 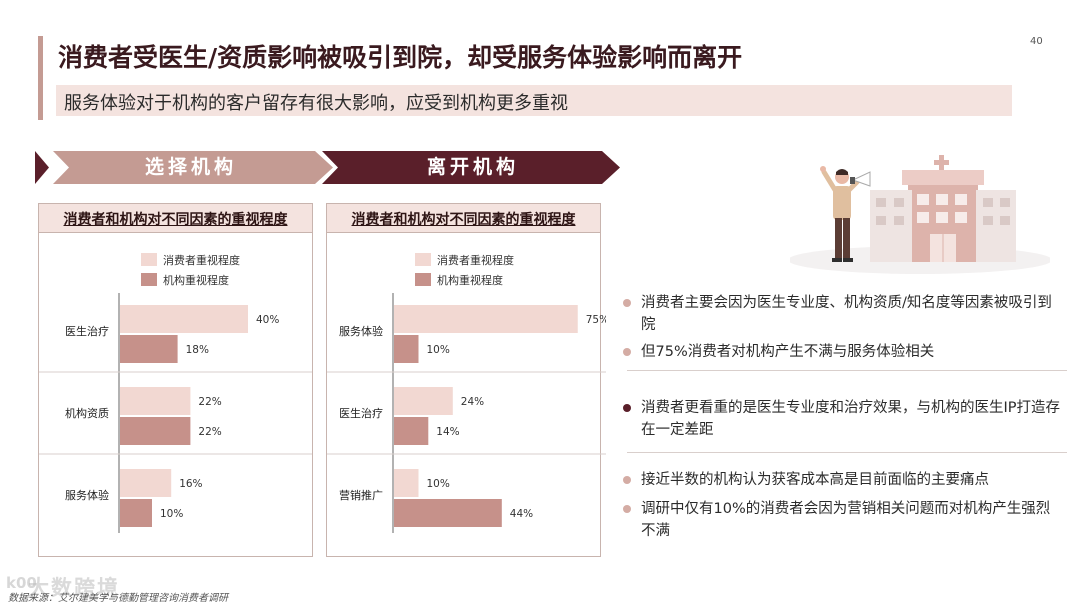 I want to click on insight-bullet: 调研中仅有10%的消费者会因为营销相关问题而对机构产生强烈不满, so click(x=842, y=520).